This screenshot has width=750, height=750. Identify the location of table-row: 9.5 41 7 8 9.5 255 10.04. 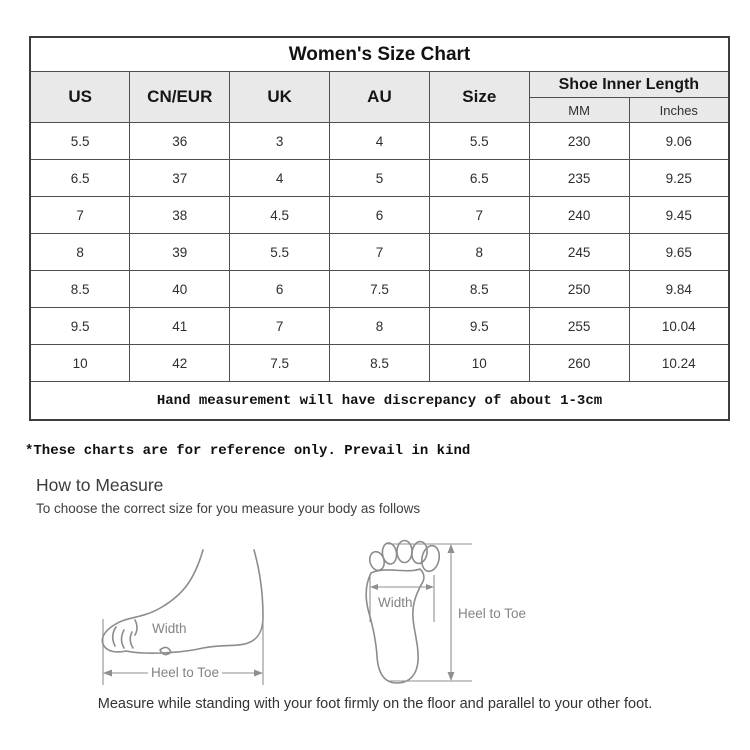
(379, 326).